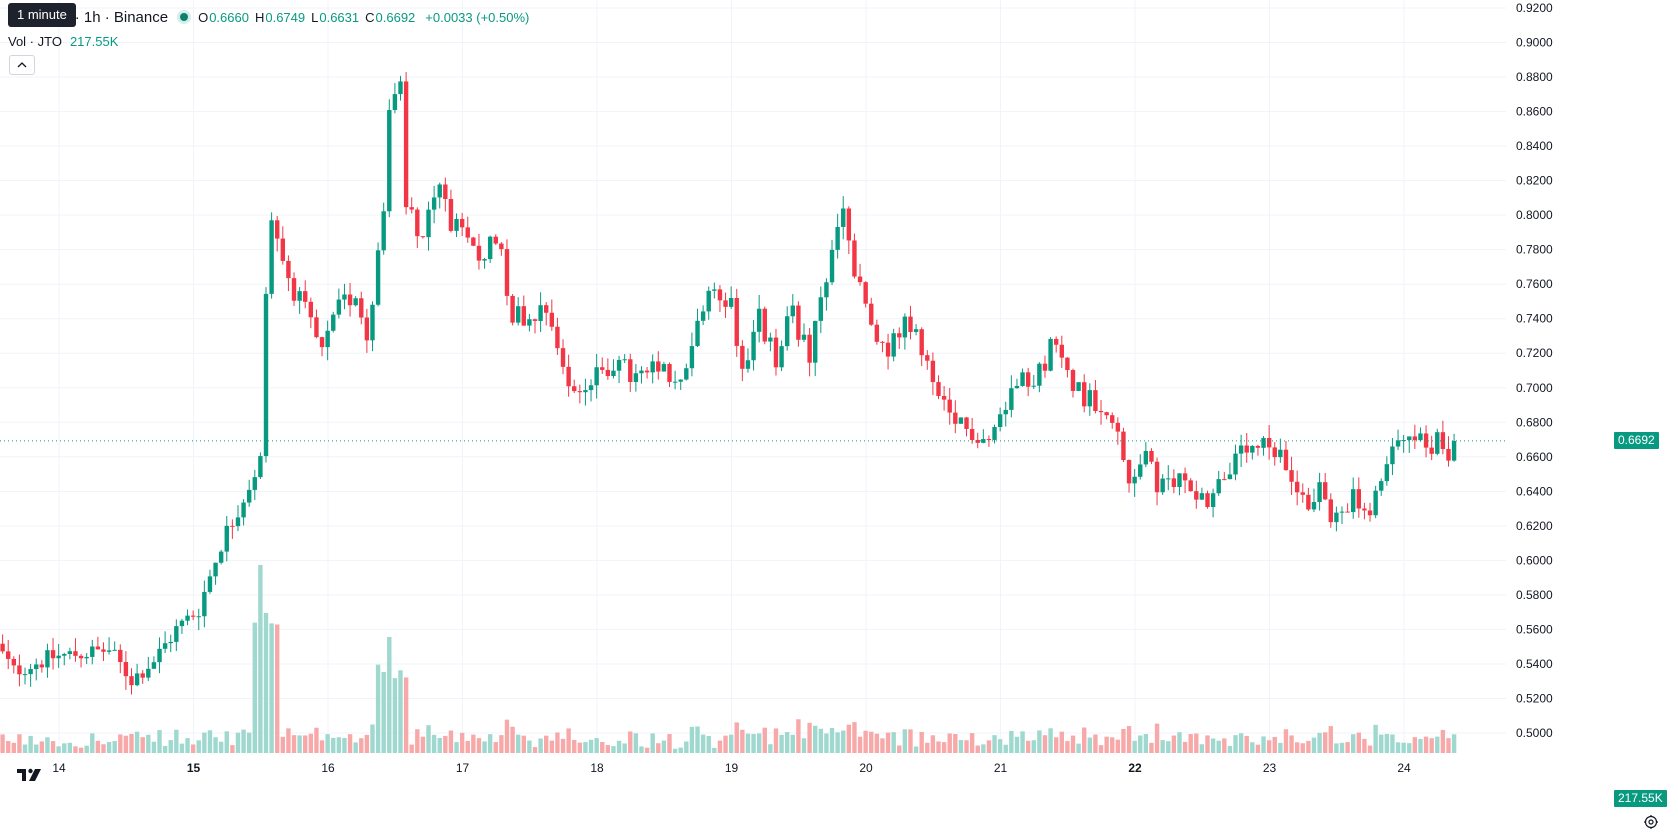 Image resolution: width=1678 pixels, height=835 pixels. Describe the element at coordinates (1534, 181) in the screenshot. I see `y-tick-label: 0.8200` at that location.